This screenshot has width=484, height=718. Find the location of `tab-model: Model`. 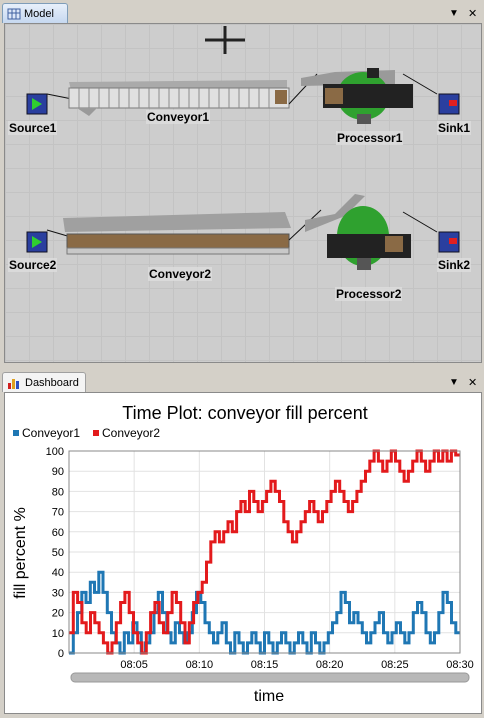

tab-model: Model is located at coordinates (35, 13).